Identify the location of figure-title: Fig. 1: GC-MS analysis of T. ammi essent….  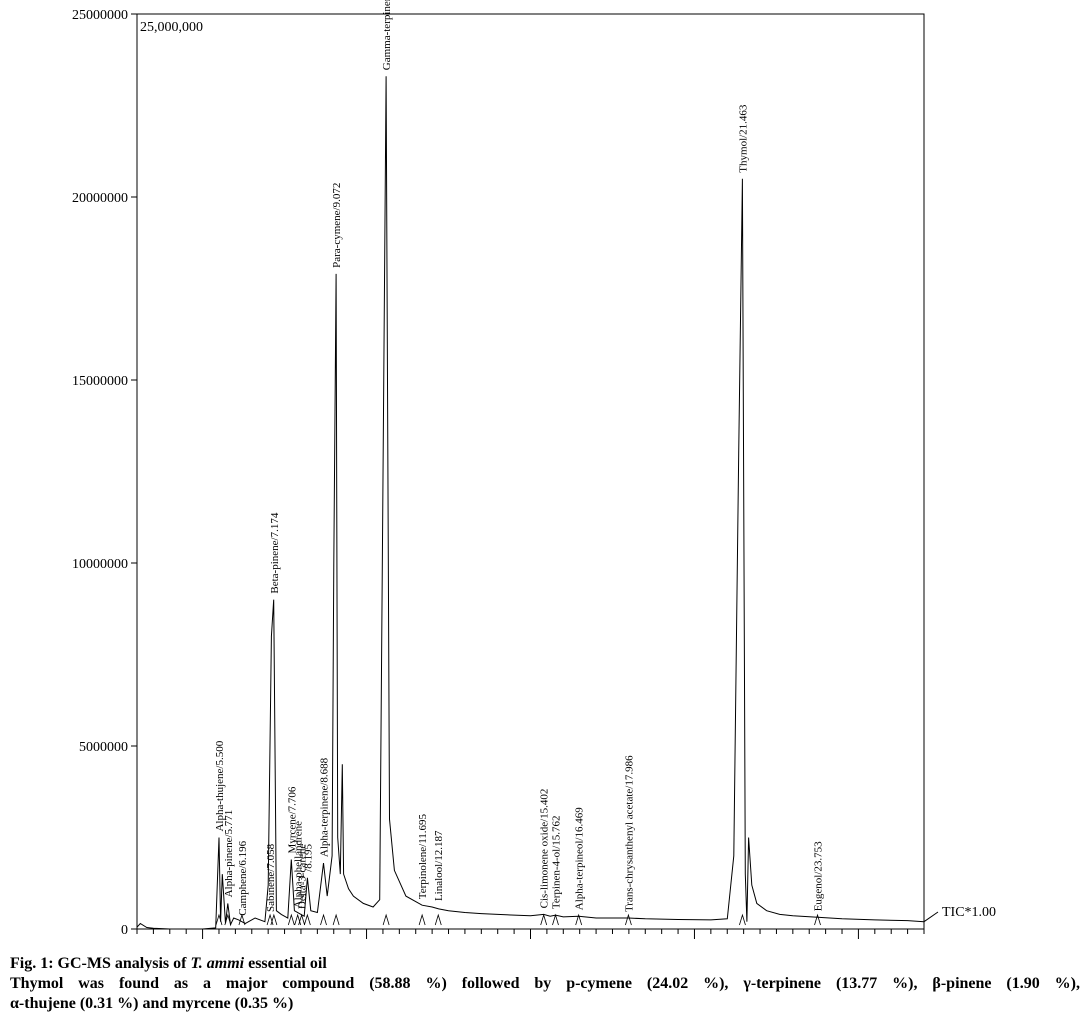
(168, 963).